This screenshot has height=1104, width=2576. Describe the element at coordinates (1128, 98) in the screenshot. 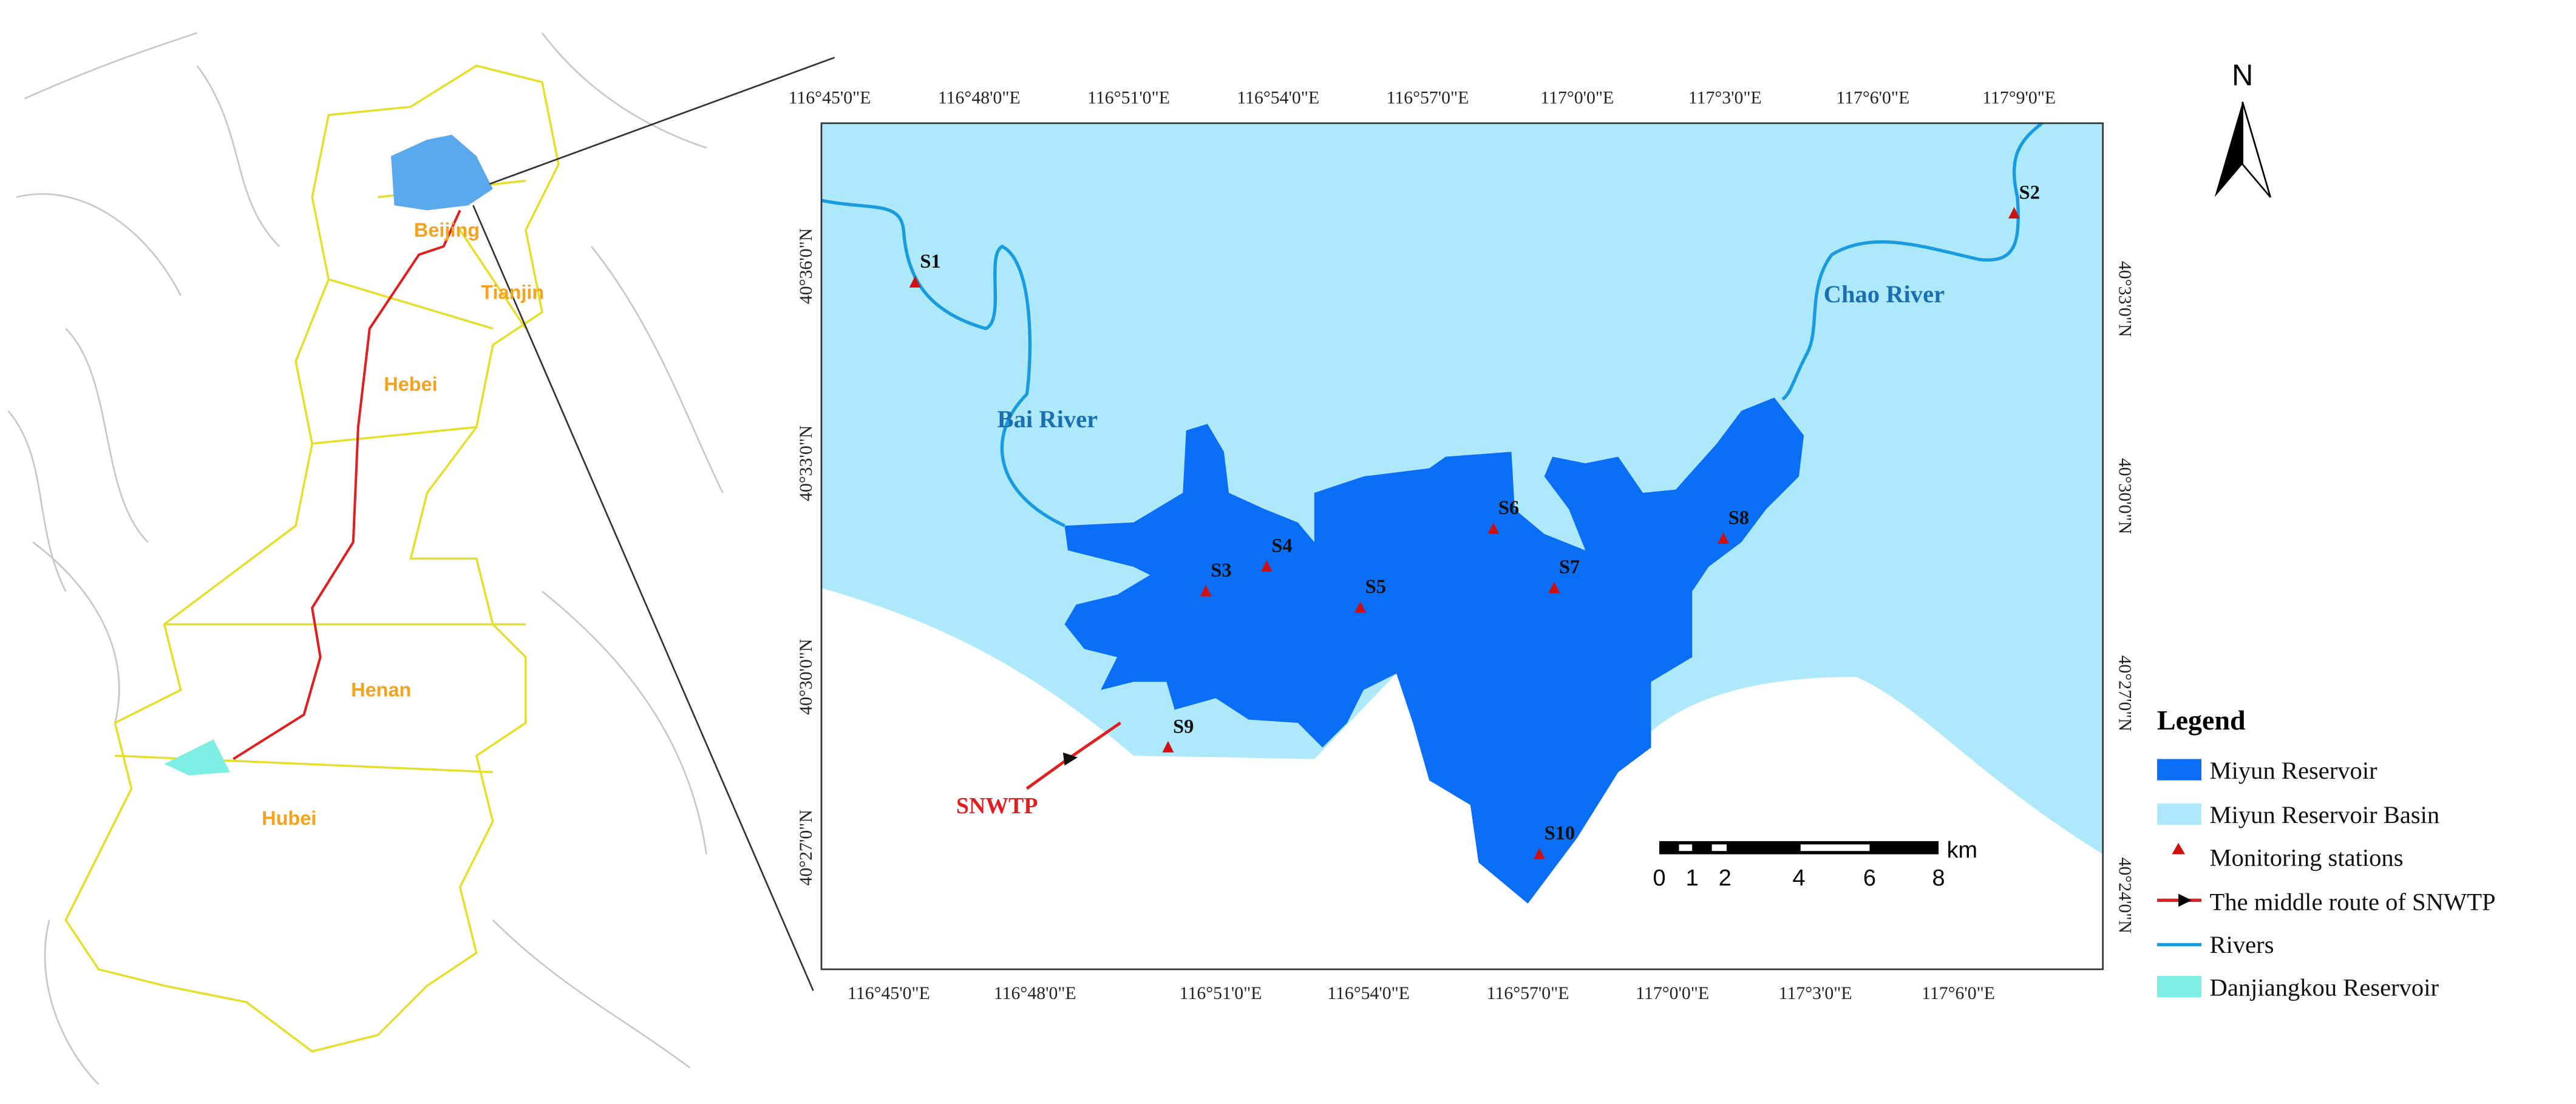

I see `top-coordinate-label: 116°51'0"E` at that location.